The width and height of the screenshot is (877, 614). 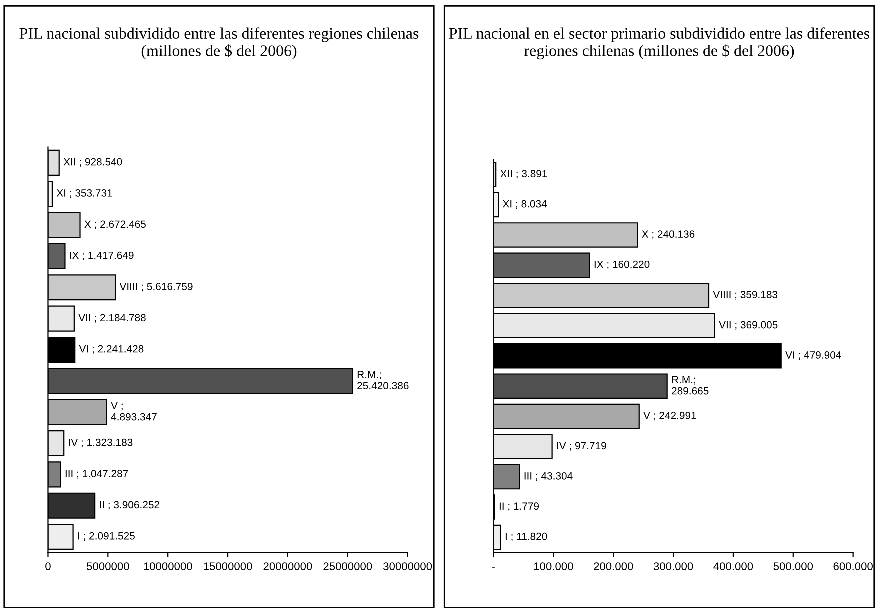 What do you see at coordinates (745, 295) in the screenshot?
I see `data-label: VIIII ; 359.183` at bounding box center [745, 295].